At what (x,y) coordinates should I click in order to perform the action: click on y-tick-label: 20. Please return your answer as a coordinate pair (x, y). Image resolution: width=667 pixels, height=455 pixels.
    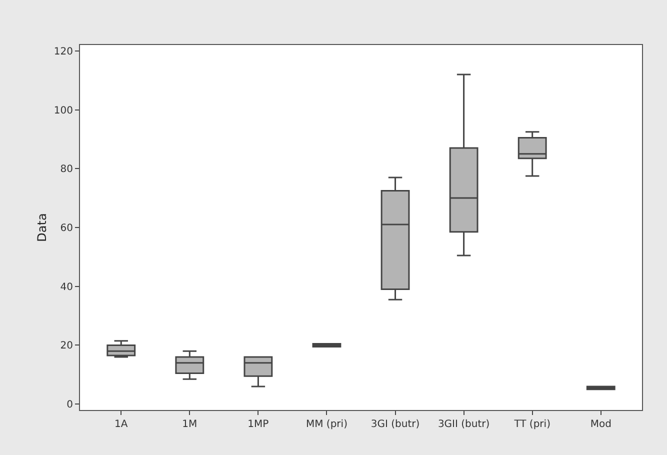
    Looking at the image, I should click on (66, 346).